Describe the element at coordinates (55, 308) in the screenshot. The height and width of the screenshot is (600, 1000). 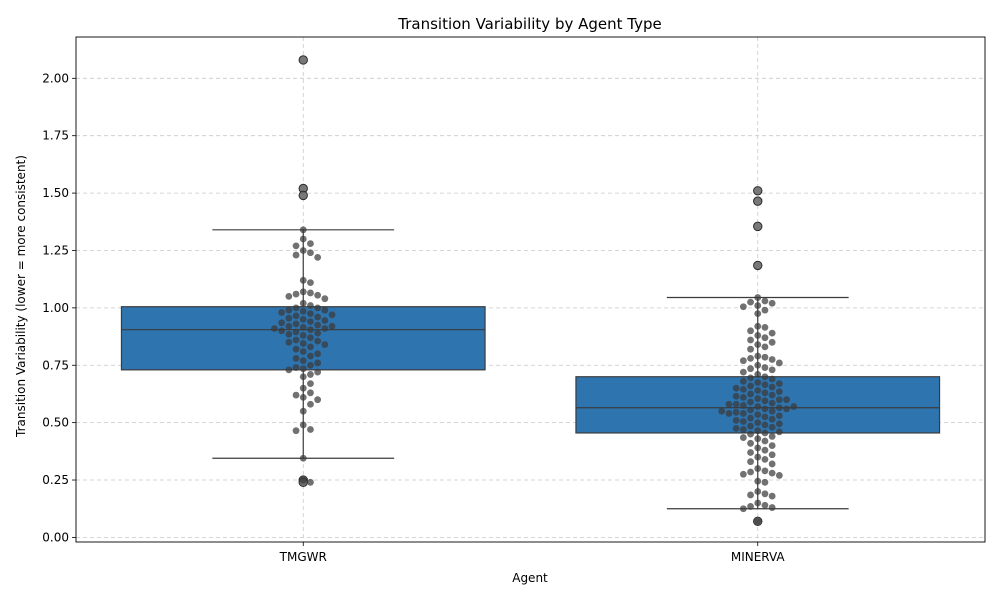
I see `y-tick-label: 1.00` at that location.